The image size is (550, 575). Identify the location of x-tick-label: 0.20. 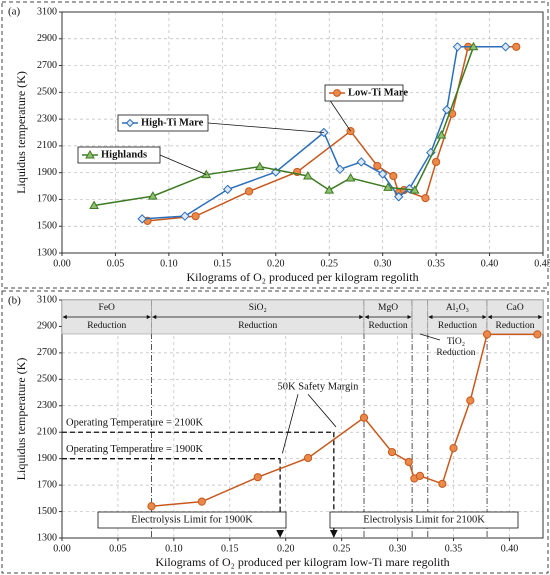
(286, 548).